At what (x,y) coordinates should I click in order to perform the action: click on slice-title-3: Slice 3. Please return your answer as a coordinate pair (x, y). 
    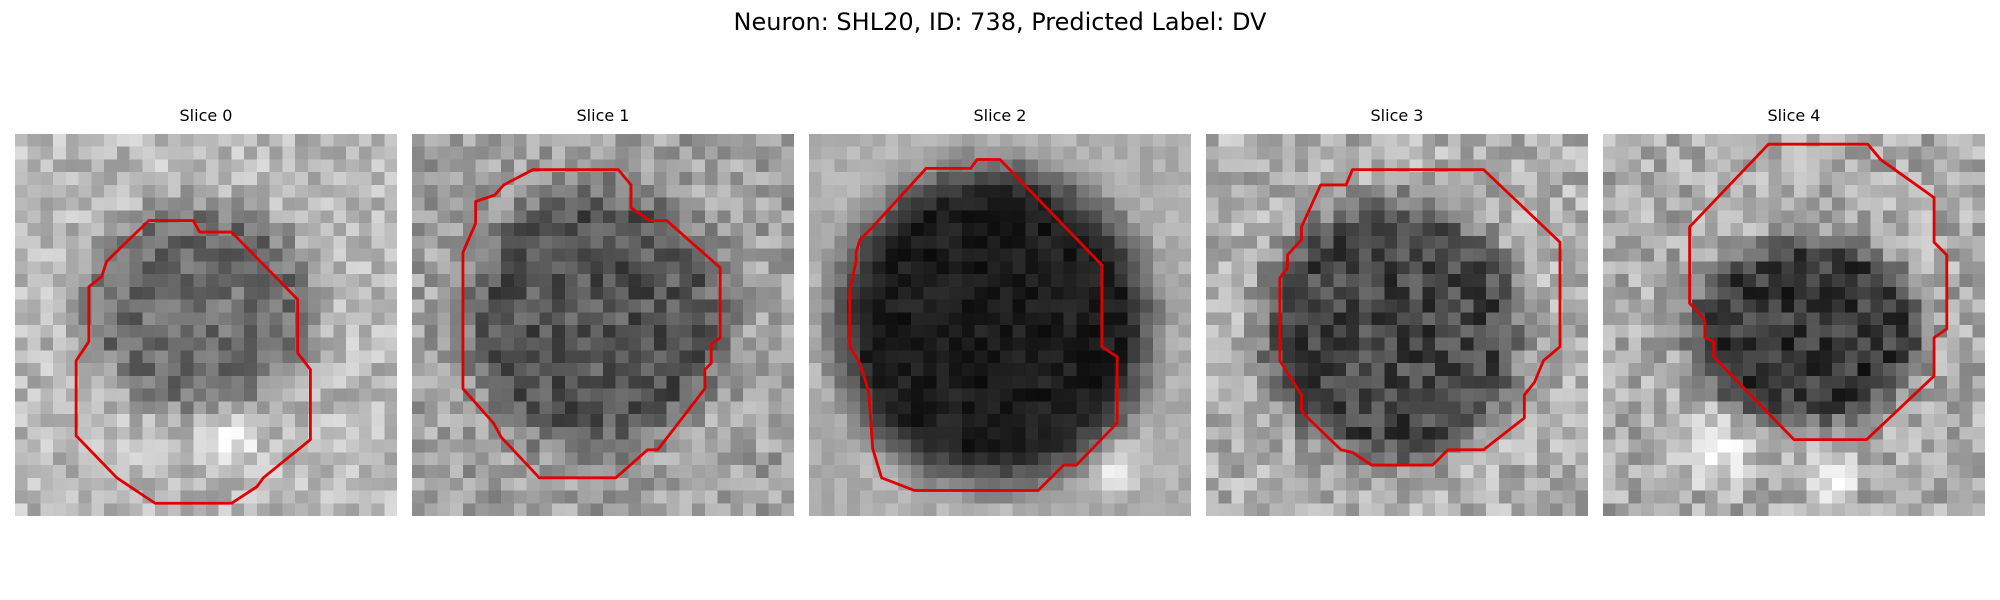
    Looking at the image, I should click on (1397, 115).